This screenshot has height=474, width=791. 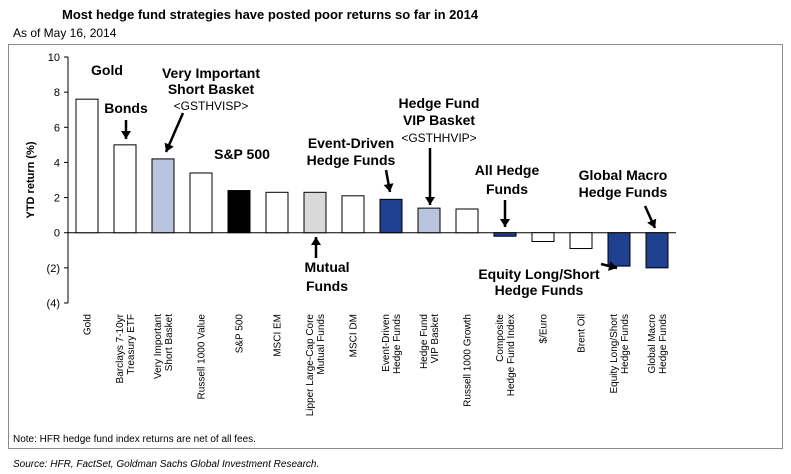 I want to click on annotation-short-basket: Very Important, so click(x=211, y=73).